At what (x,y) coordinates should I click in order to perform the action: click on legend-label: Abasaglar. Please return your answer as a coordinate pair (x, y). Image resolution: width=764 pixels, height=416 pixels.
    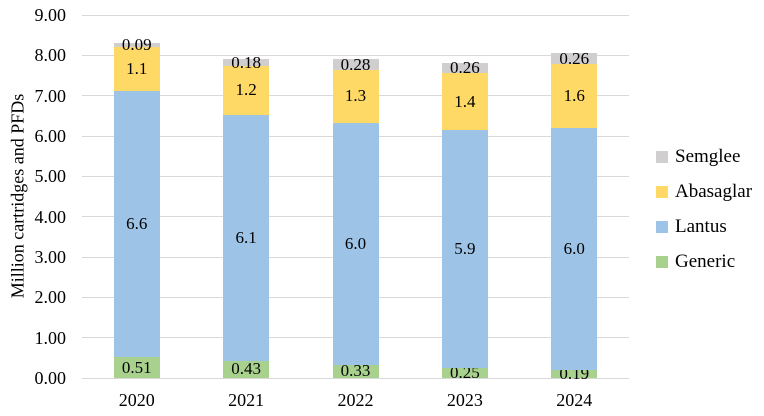
    Looking at the image, I should click on (714, 191).